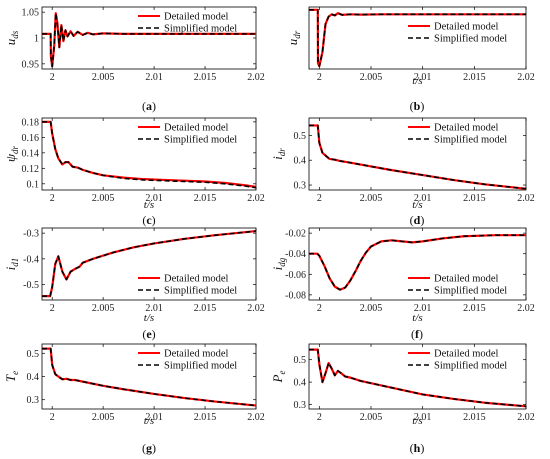 The height and width of the screenshot is (459, 550). I want to click on y-tick-label: -0.02, so click(295, 234).